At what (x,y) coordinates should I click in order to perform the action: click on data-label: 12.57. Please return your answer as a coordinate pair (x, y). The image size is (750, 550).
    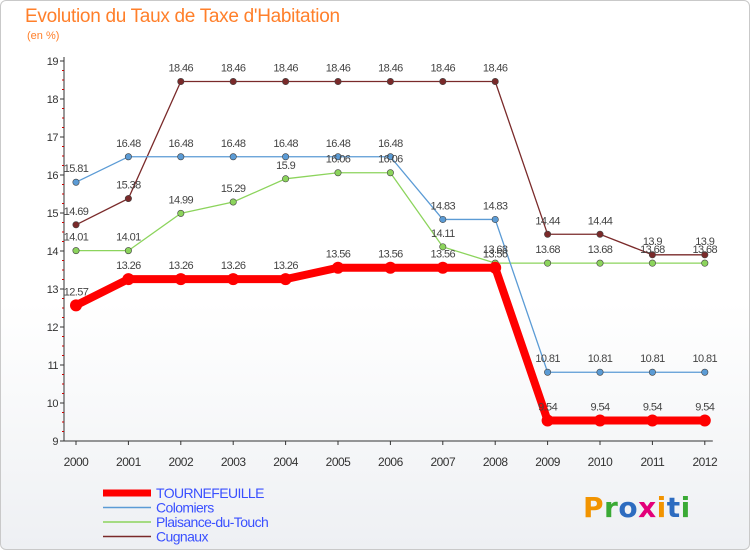
    Looking at the image, I should click on (76, 292).